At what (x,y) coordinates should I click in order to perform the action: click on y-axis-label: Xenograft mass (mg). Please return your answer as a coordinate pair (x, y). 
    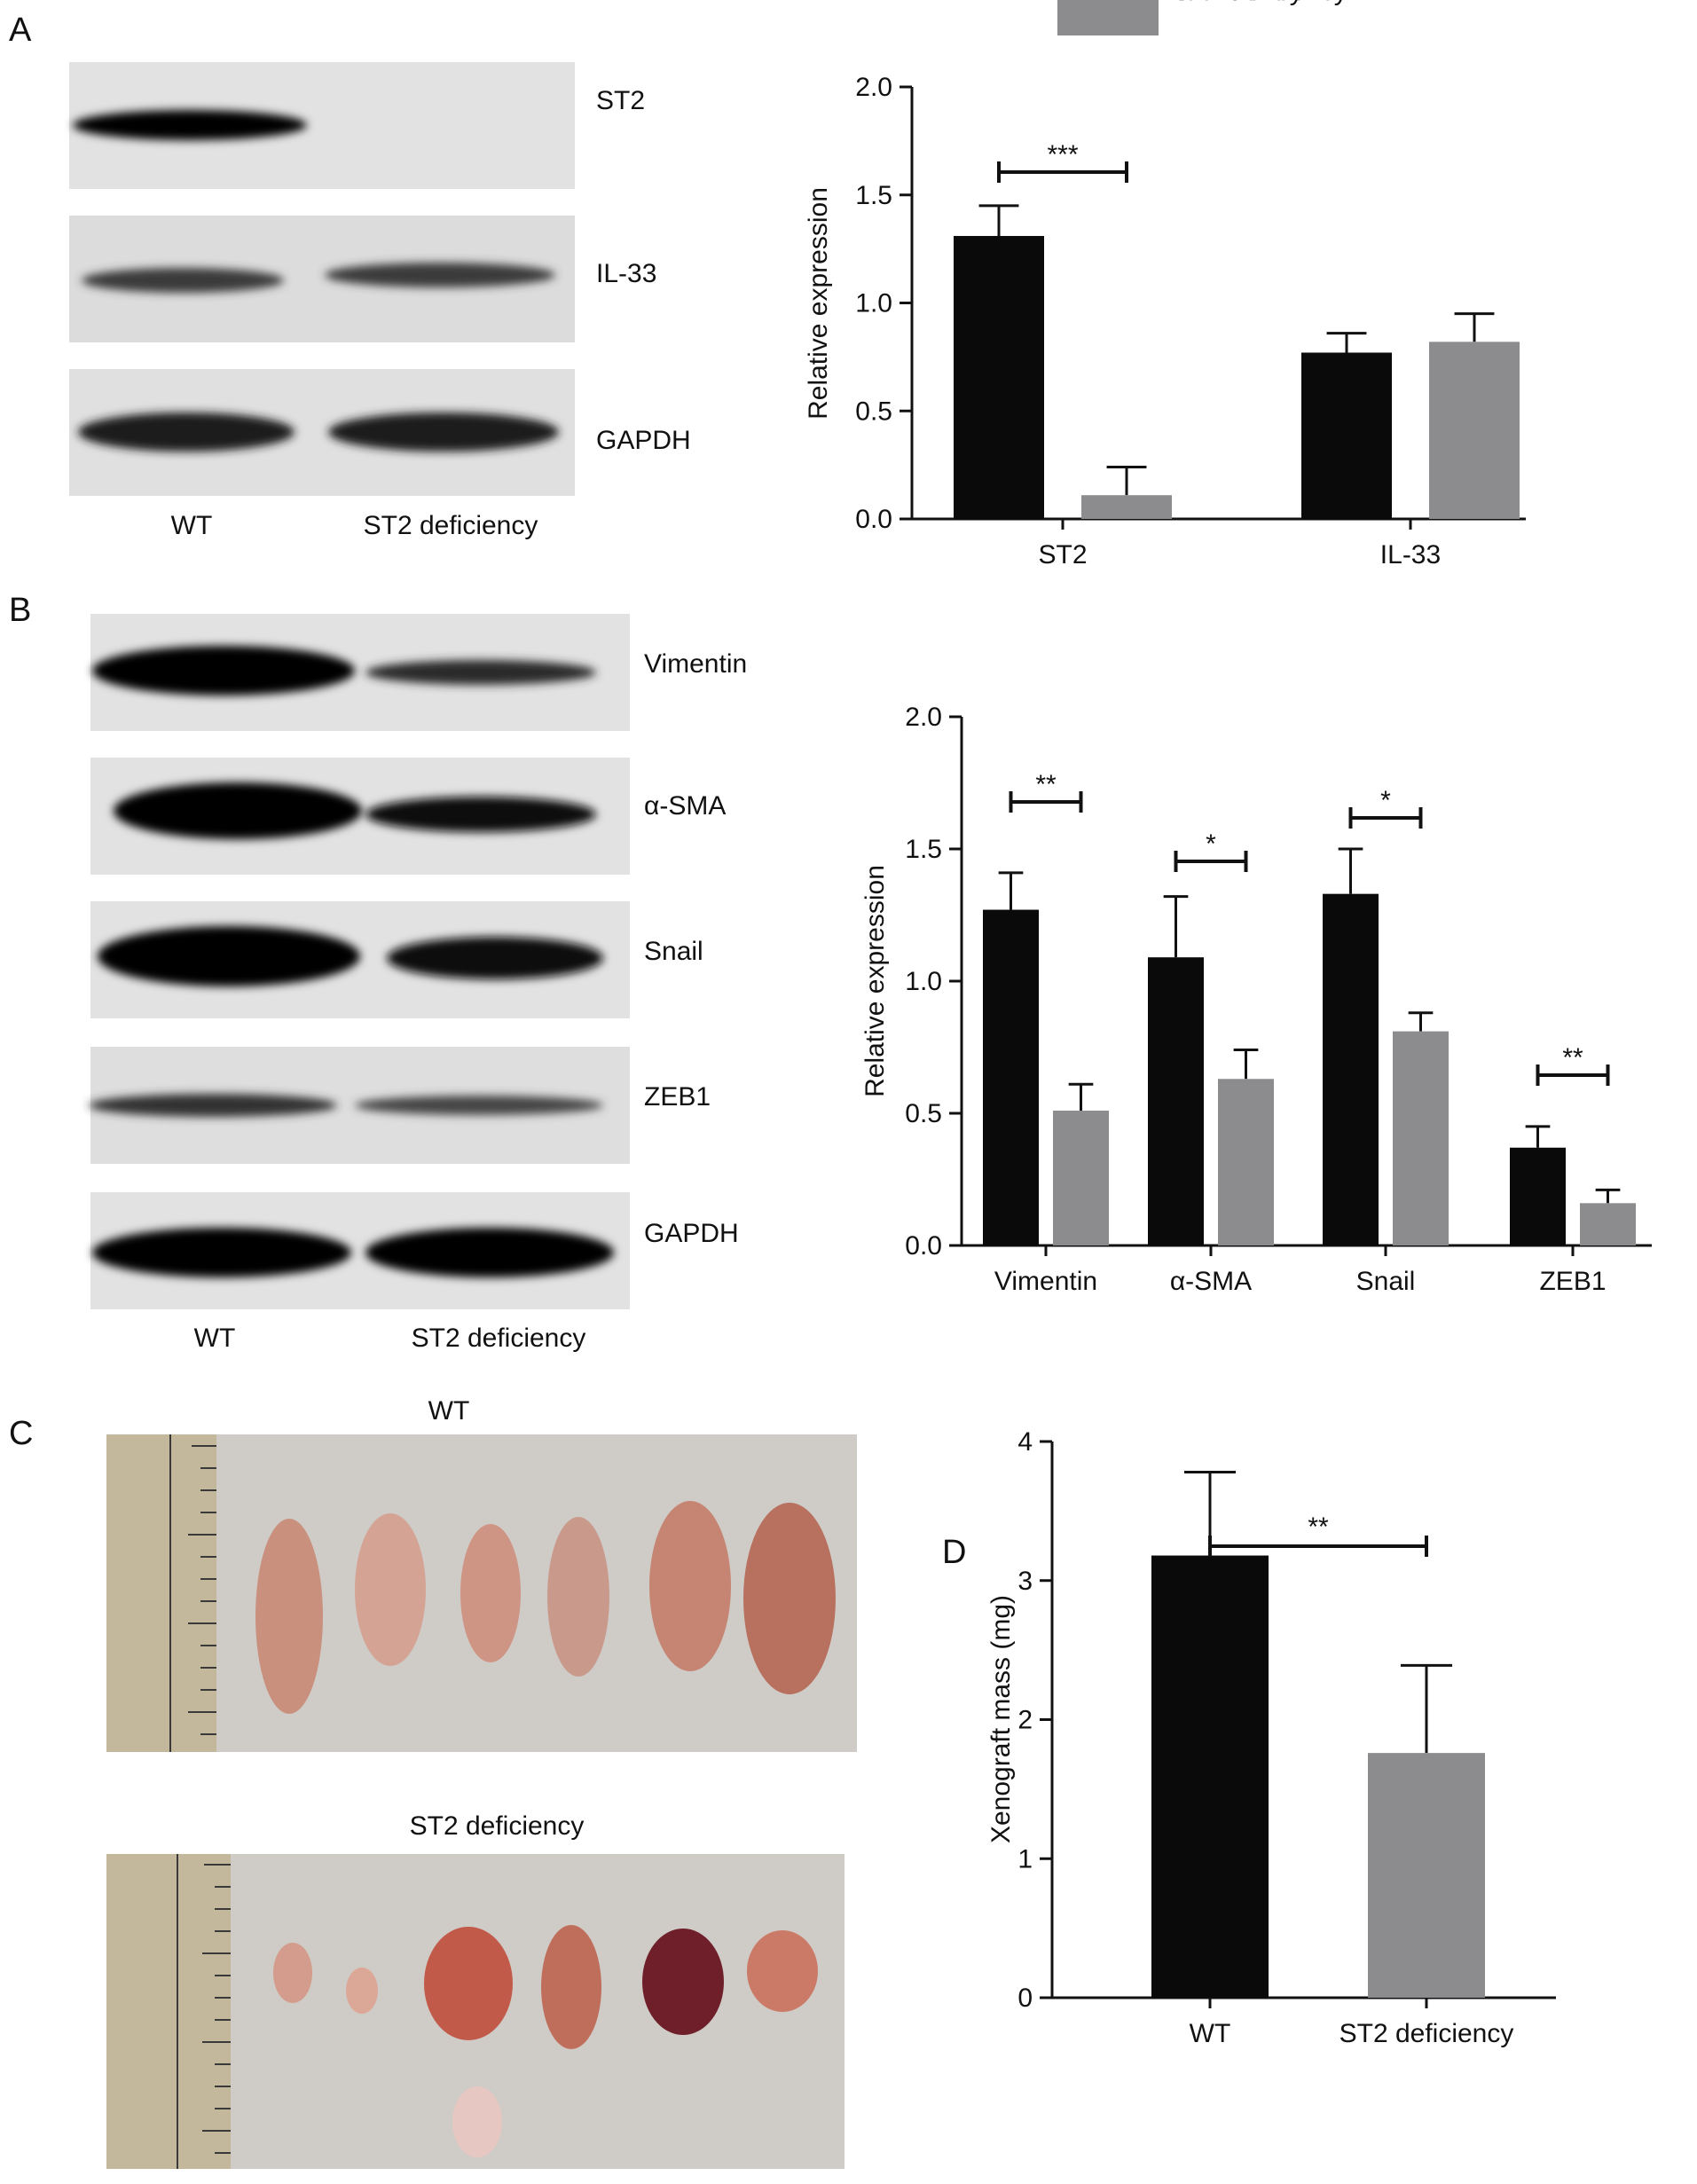
    Looking at the image, I should click on (1001, 1719).